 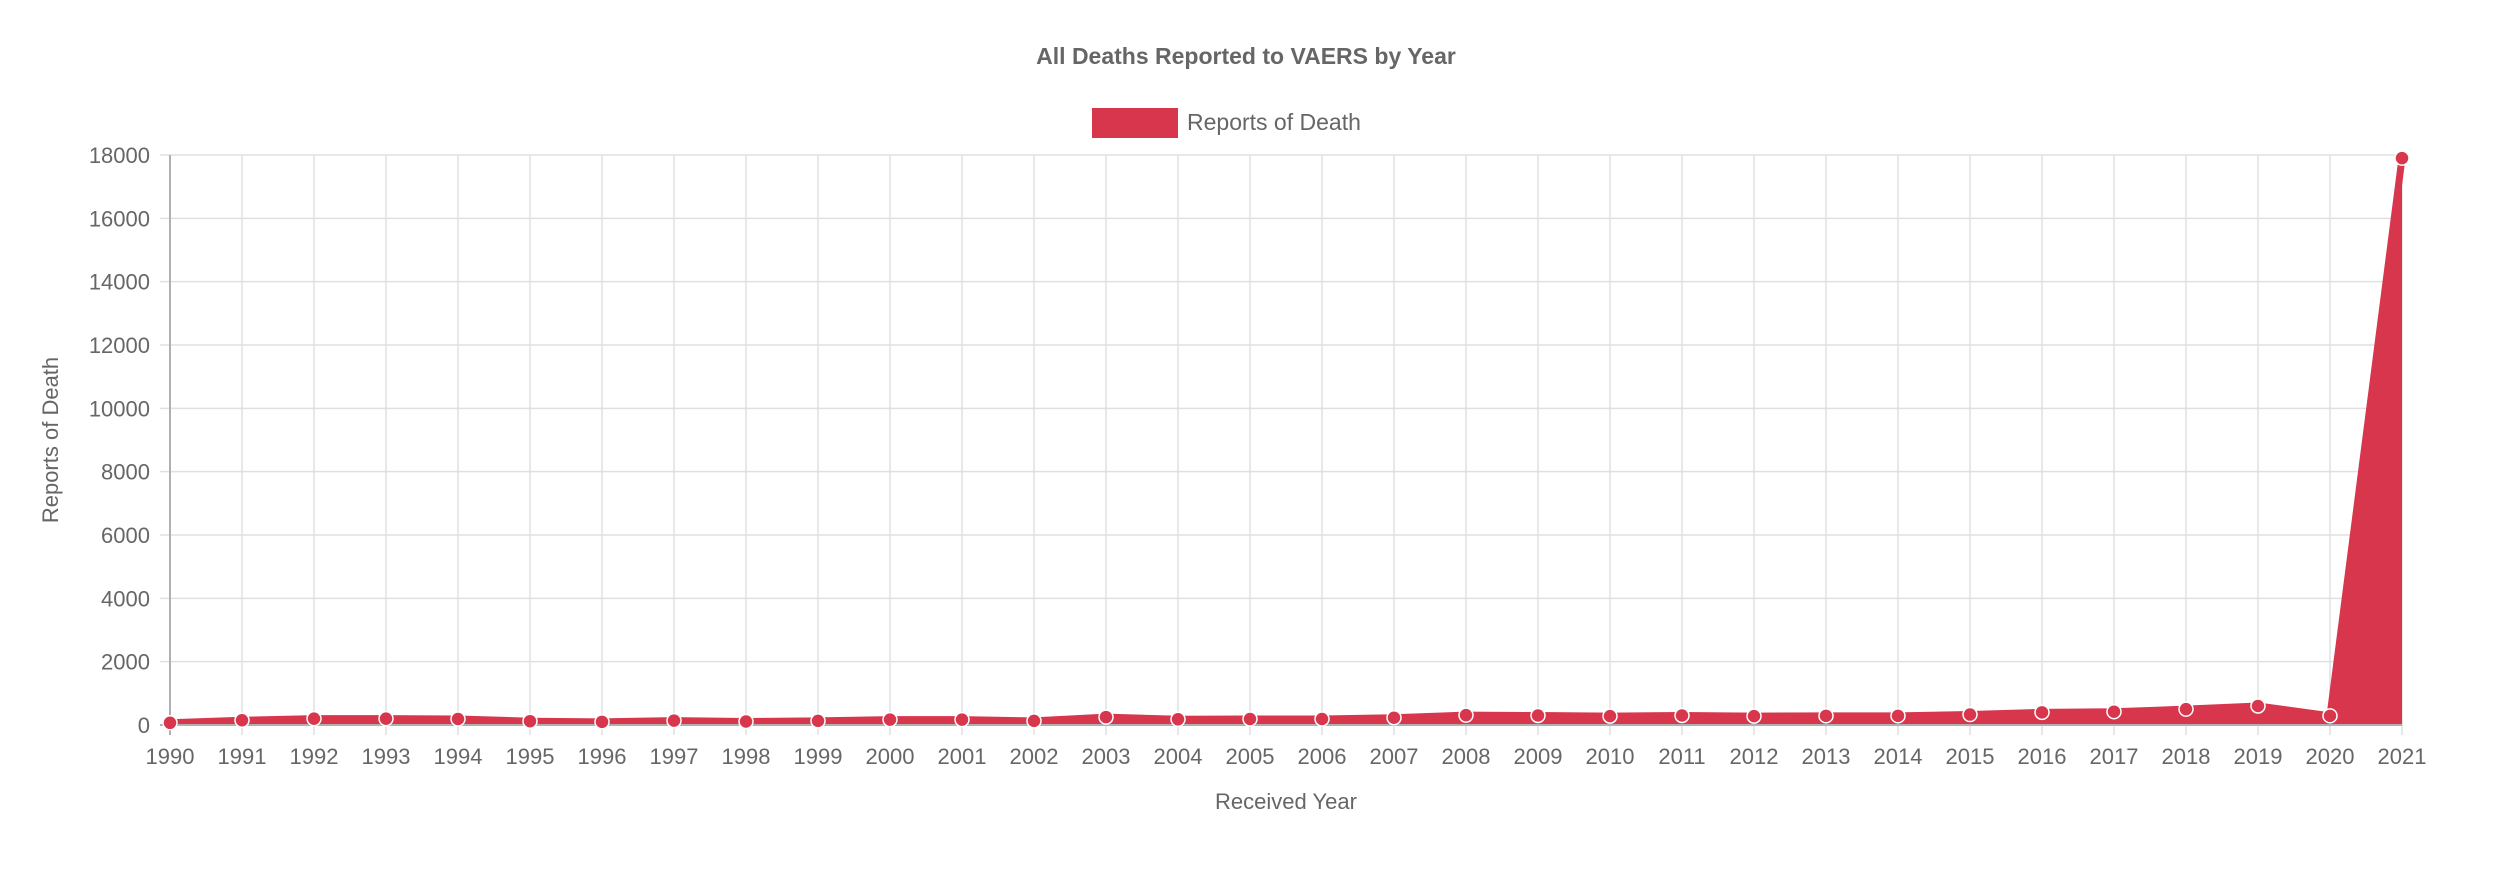 What do you see at coordinates (119, 408) in the screenshot?
I see `y-tick-label: 10000` at bounding box center [119, 408].